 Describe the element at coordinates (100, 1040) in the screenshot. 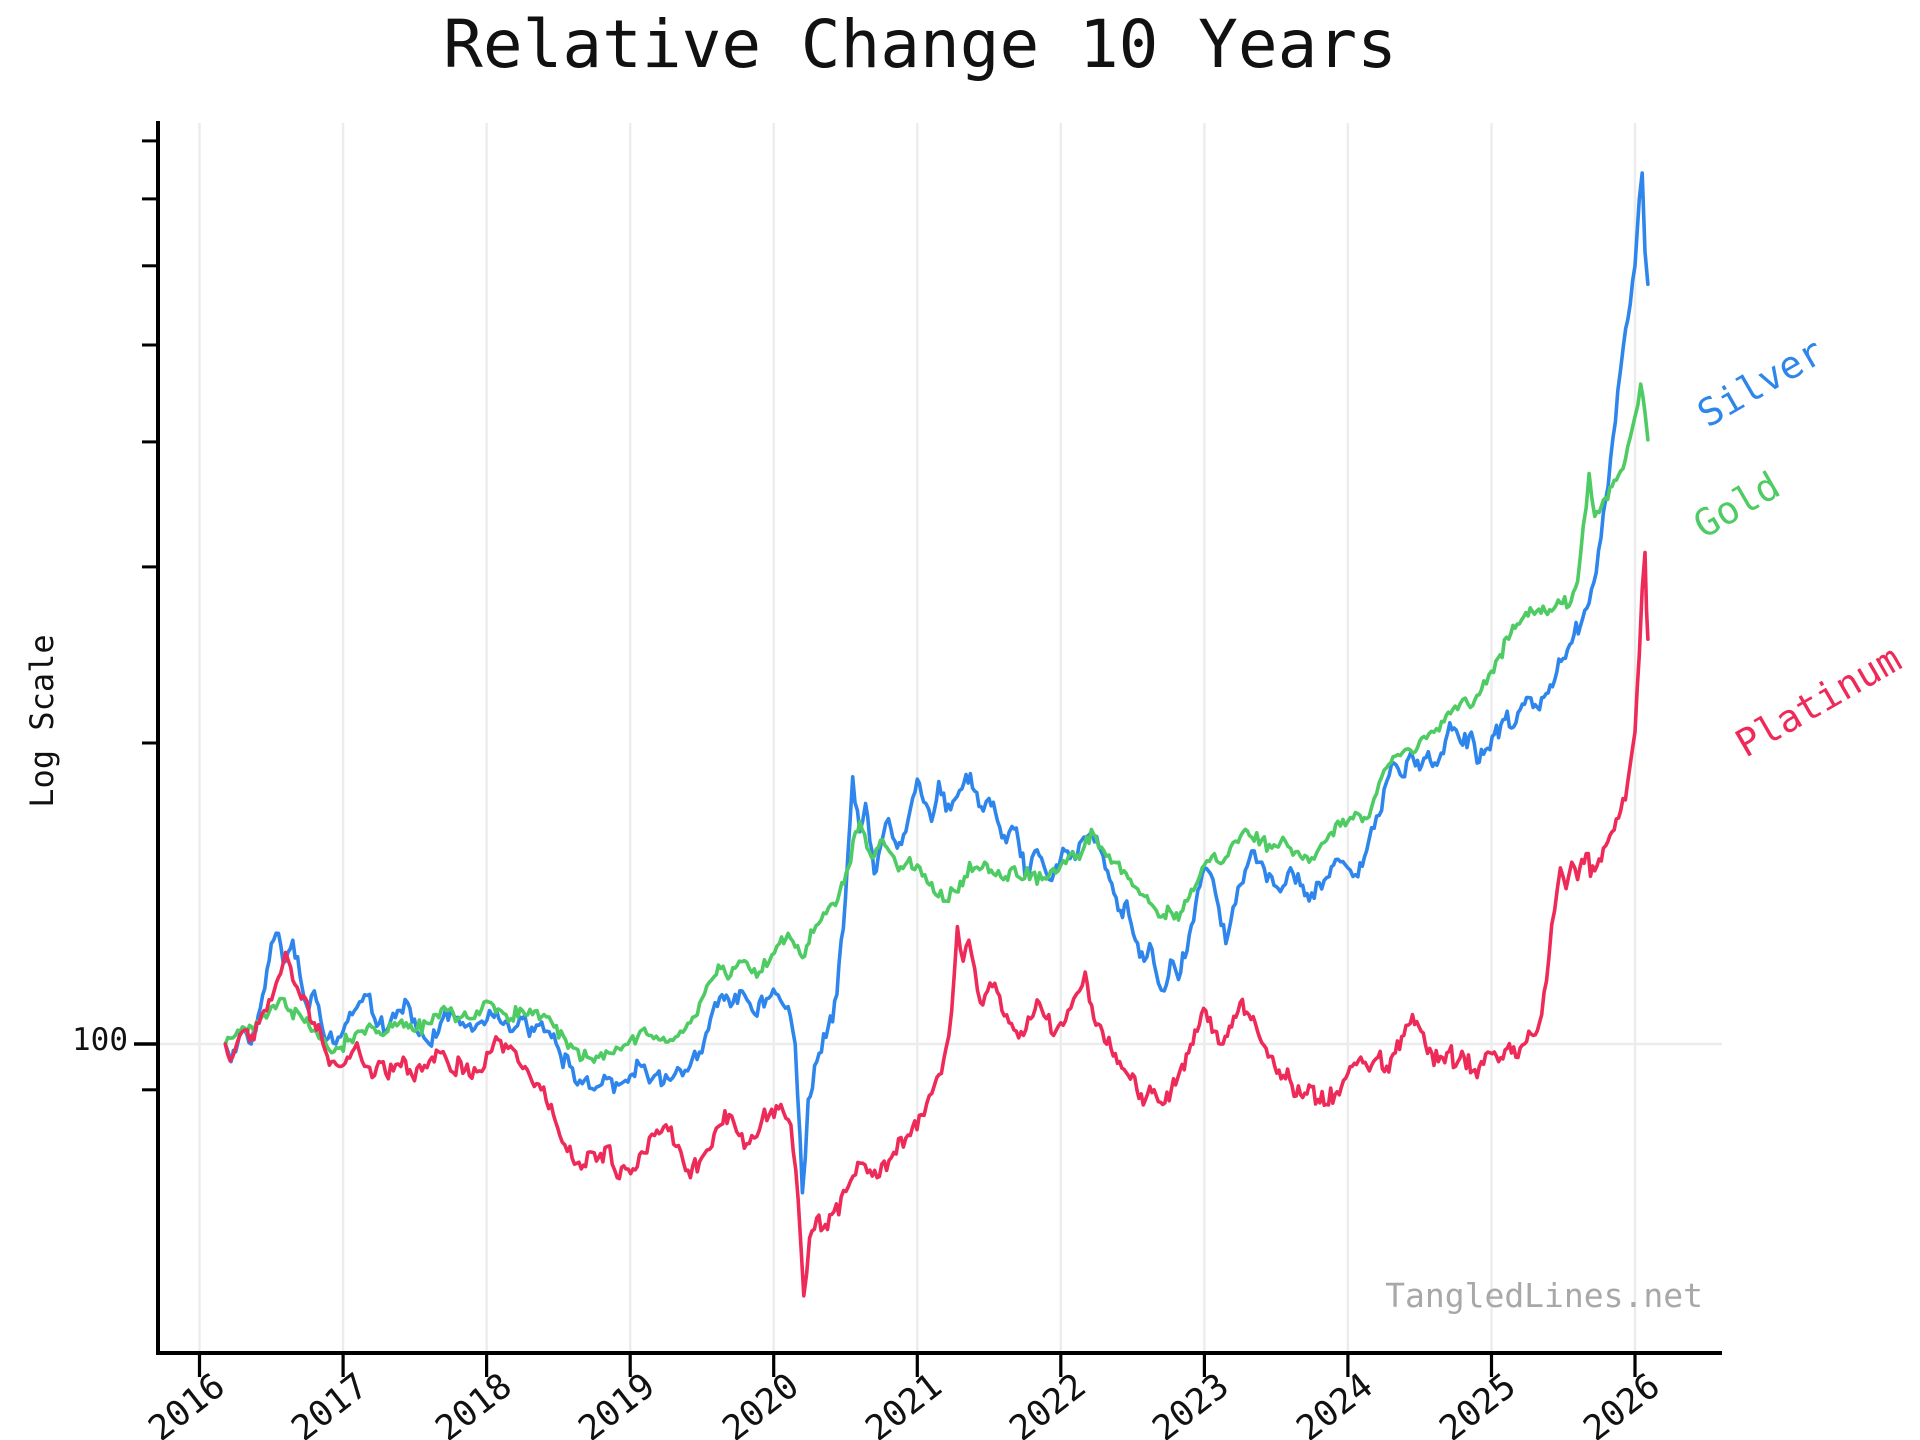

I see `y-tick-label-100: 100` at that location.